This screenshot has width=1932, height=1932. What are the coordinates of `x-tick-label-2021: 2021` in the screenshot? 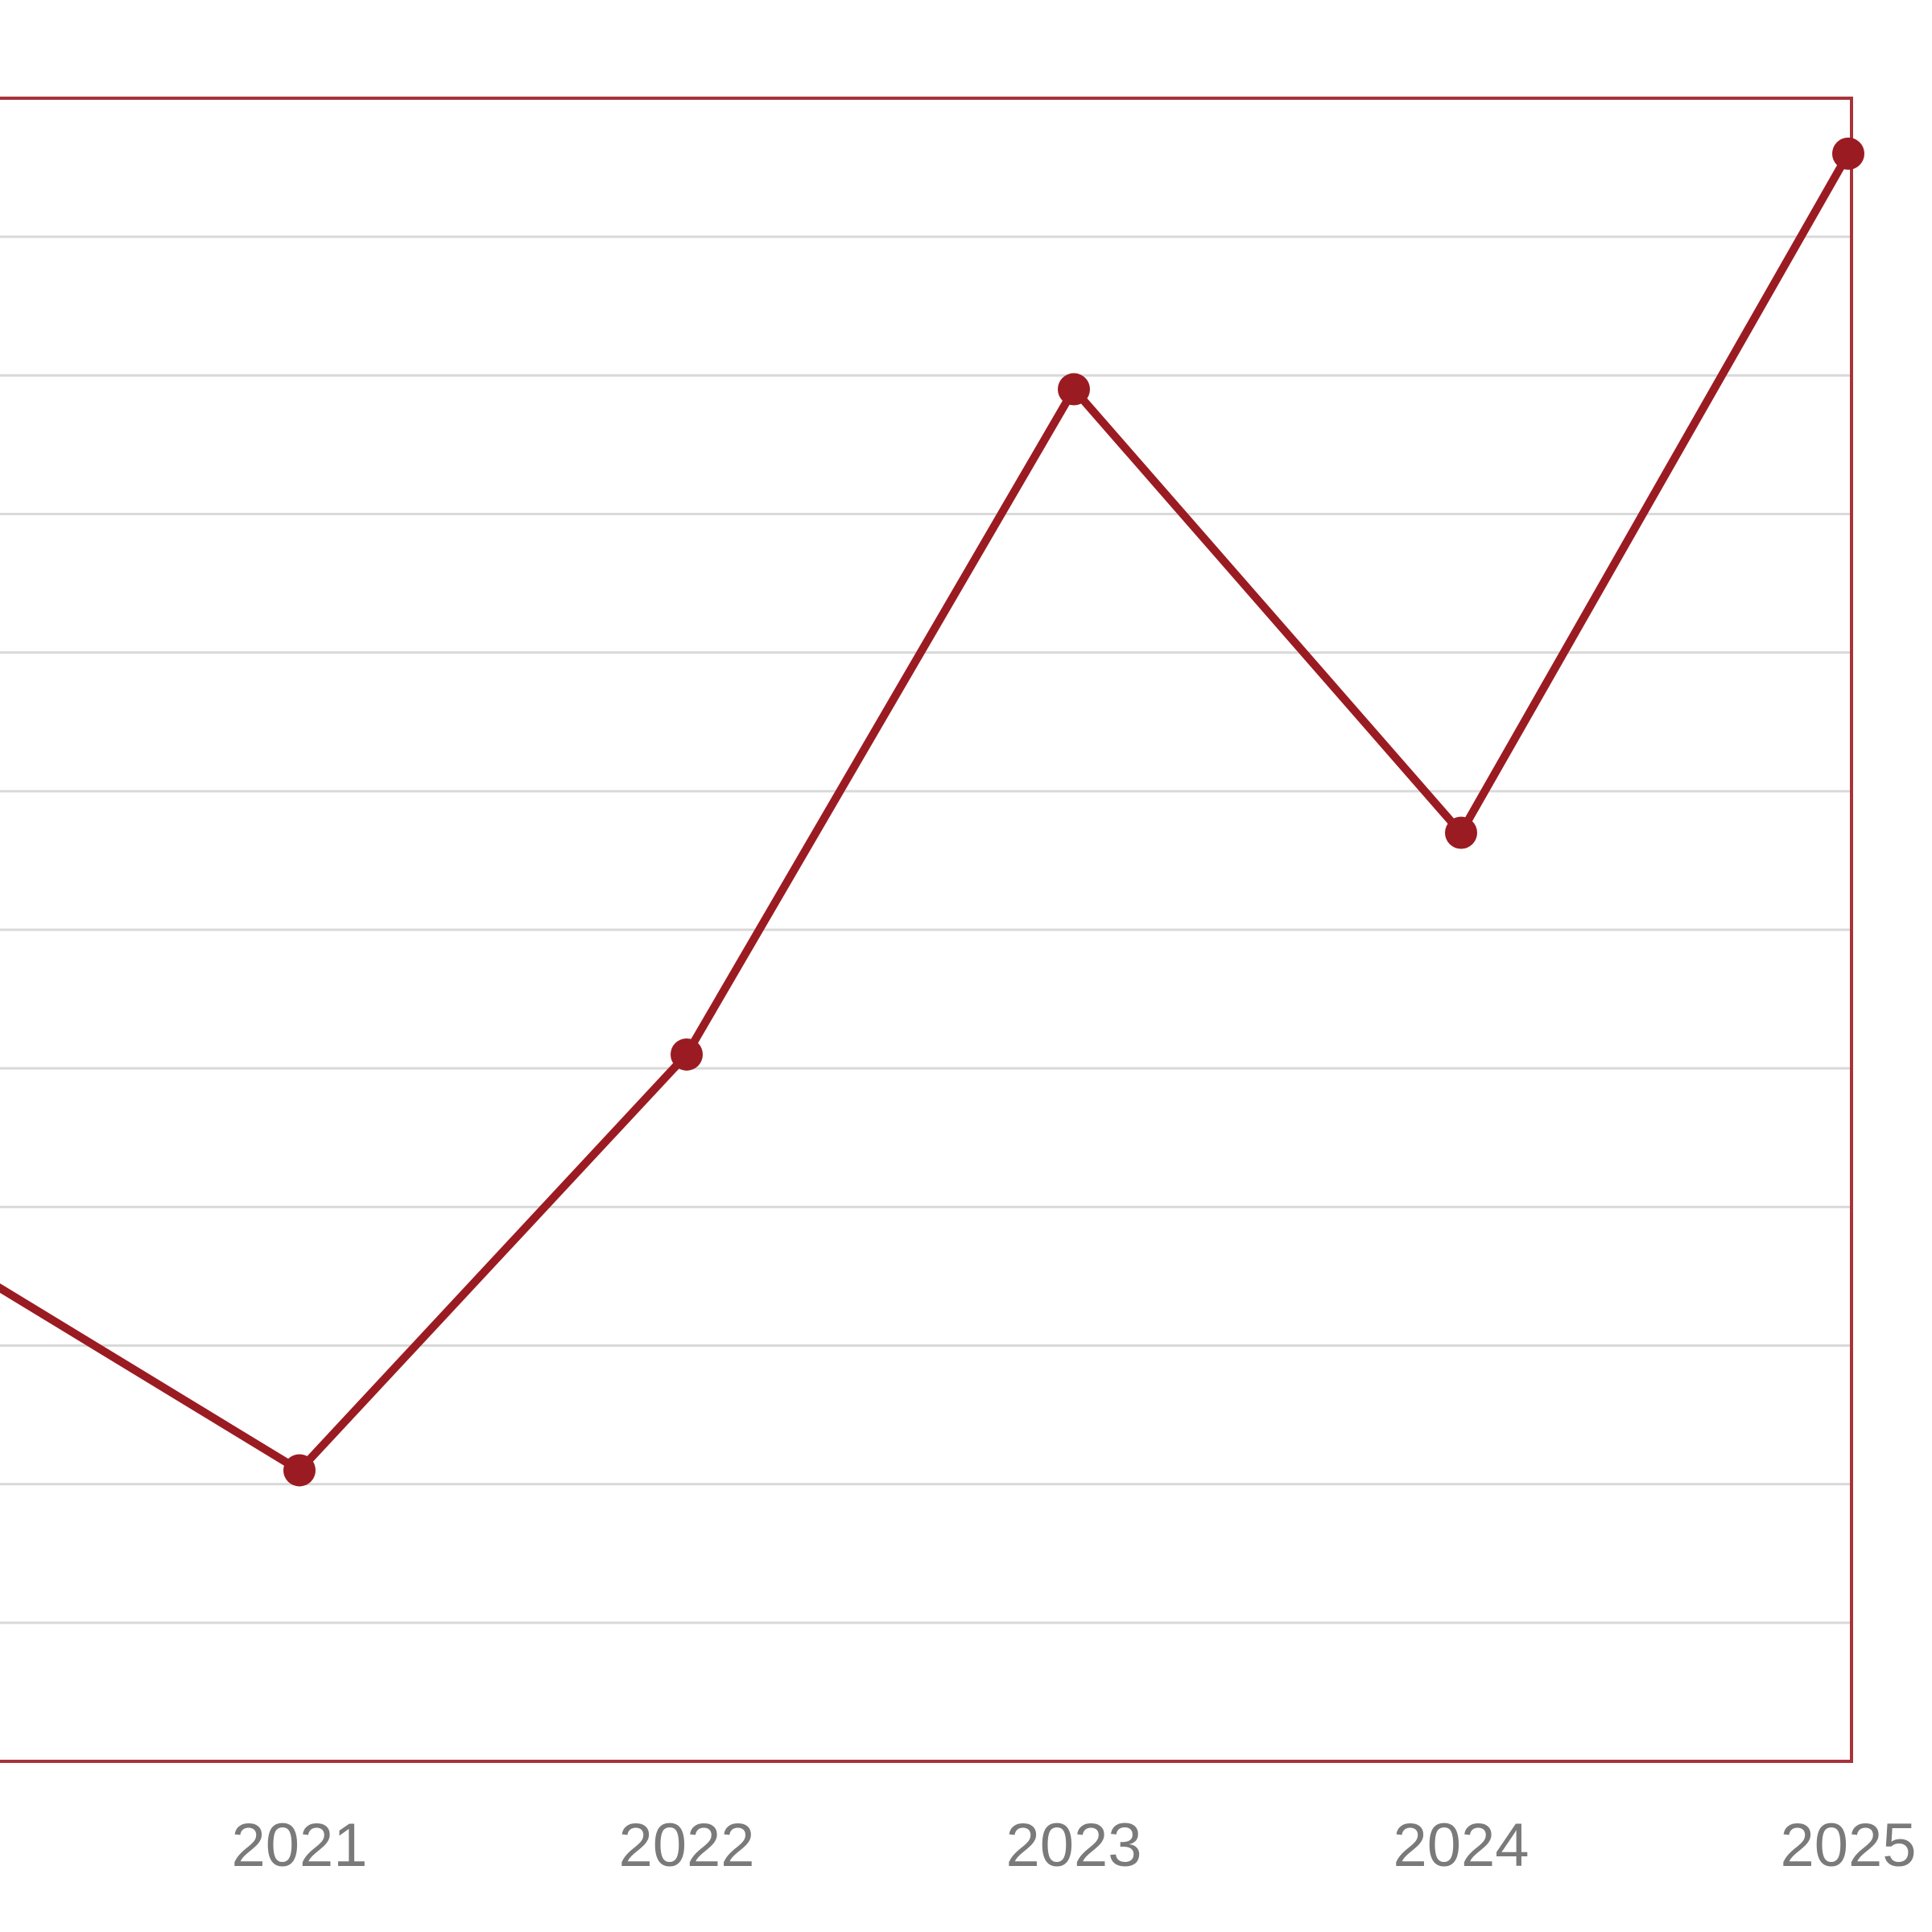 It's located at (299, 1846).